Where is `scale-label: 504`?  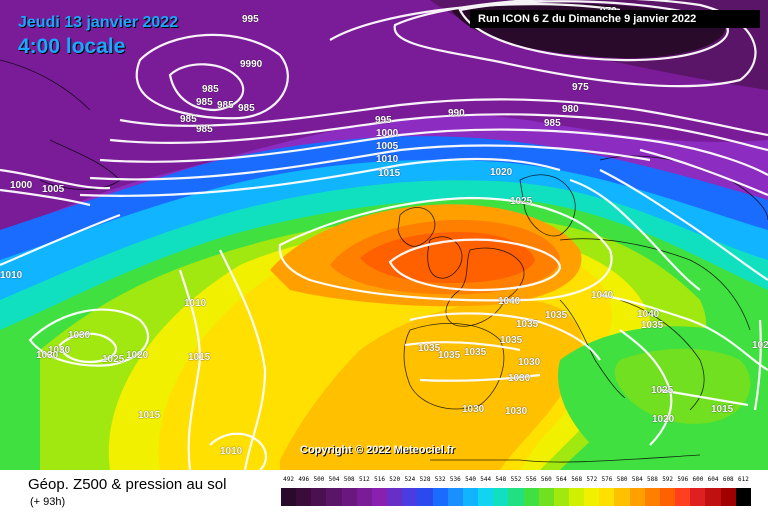 scale-label: 504 is located at coordinates (334, 479).